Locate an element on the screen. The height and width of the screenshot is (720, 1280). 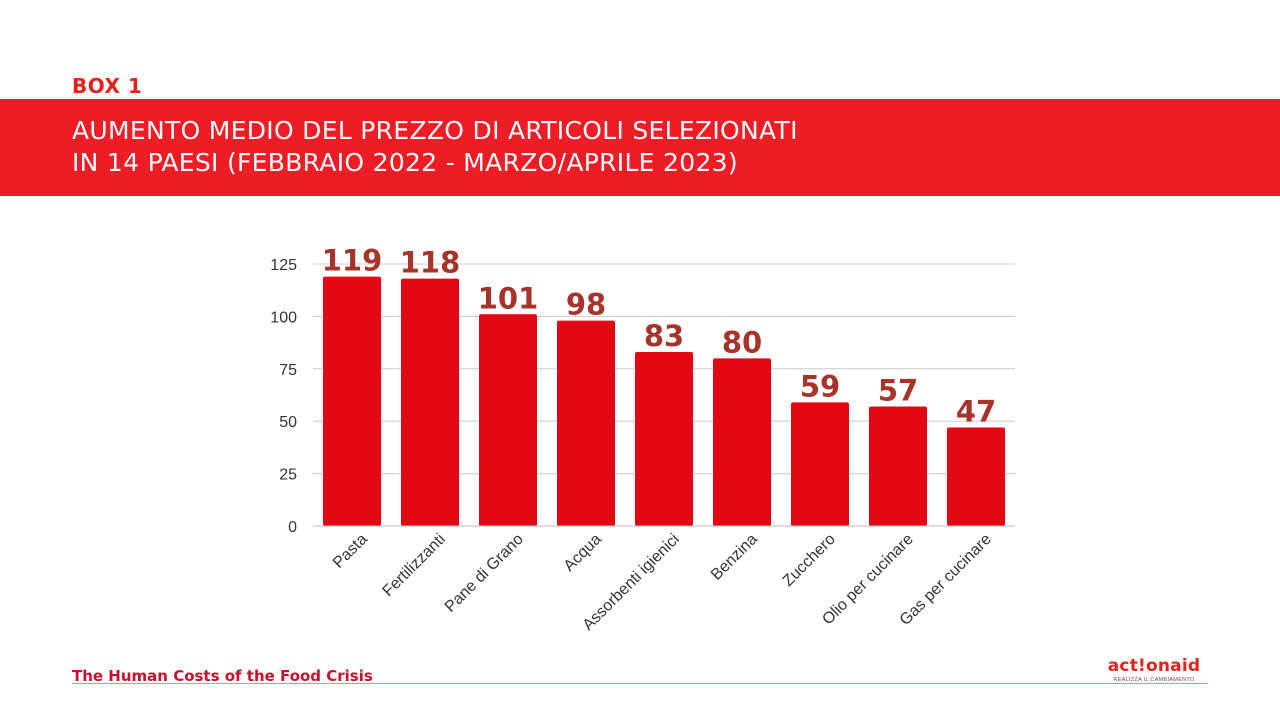
box-label: BOX 1 is located at coordinates (107, 86).